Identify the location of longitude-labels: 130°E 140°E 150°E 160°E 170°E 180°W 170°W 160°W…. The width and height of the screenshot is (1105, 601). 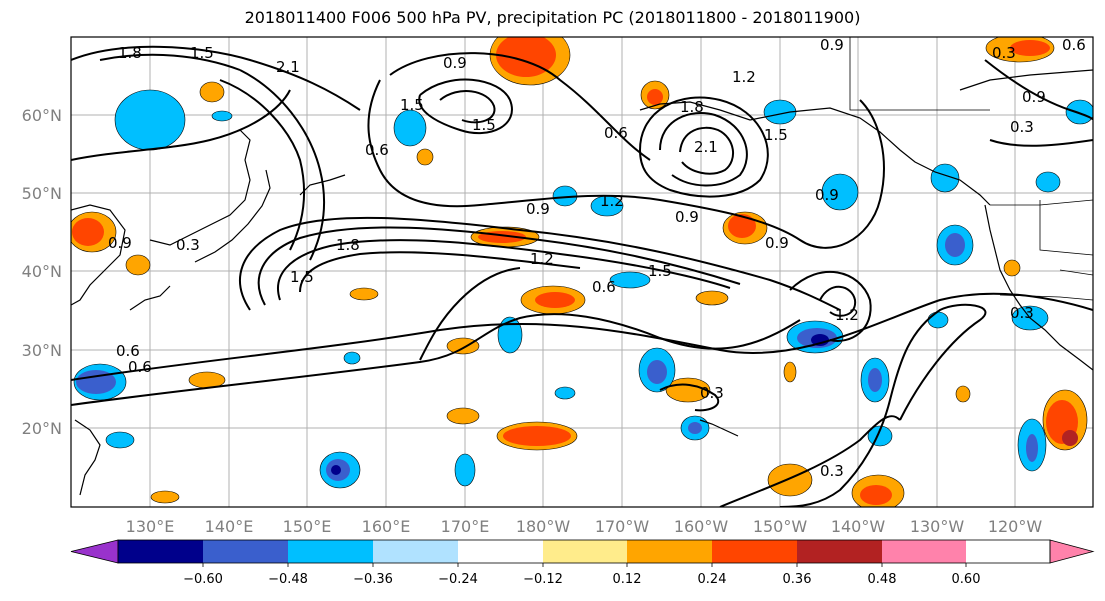
(584, 526).